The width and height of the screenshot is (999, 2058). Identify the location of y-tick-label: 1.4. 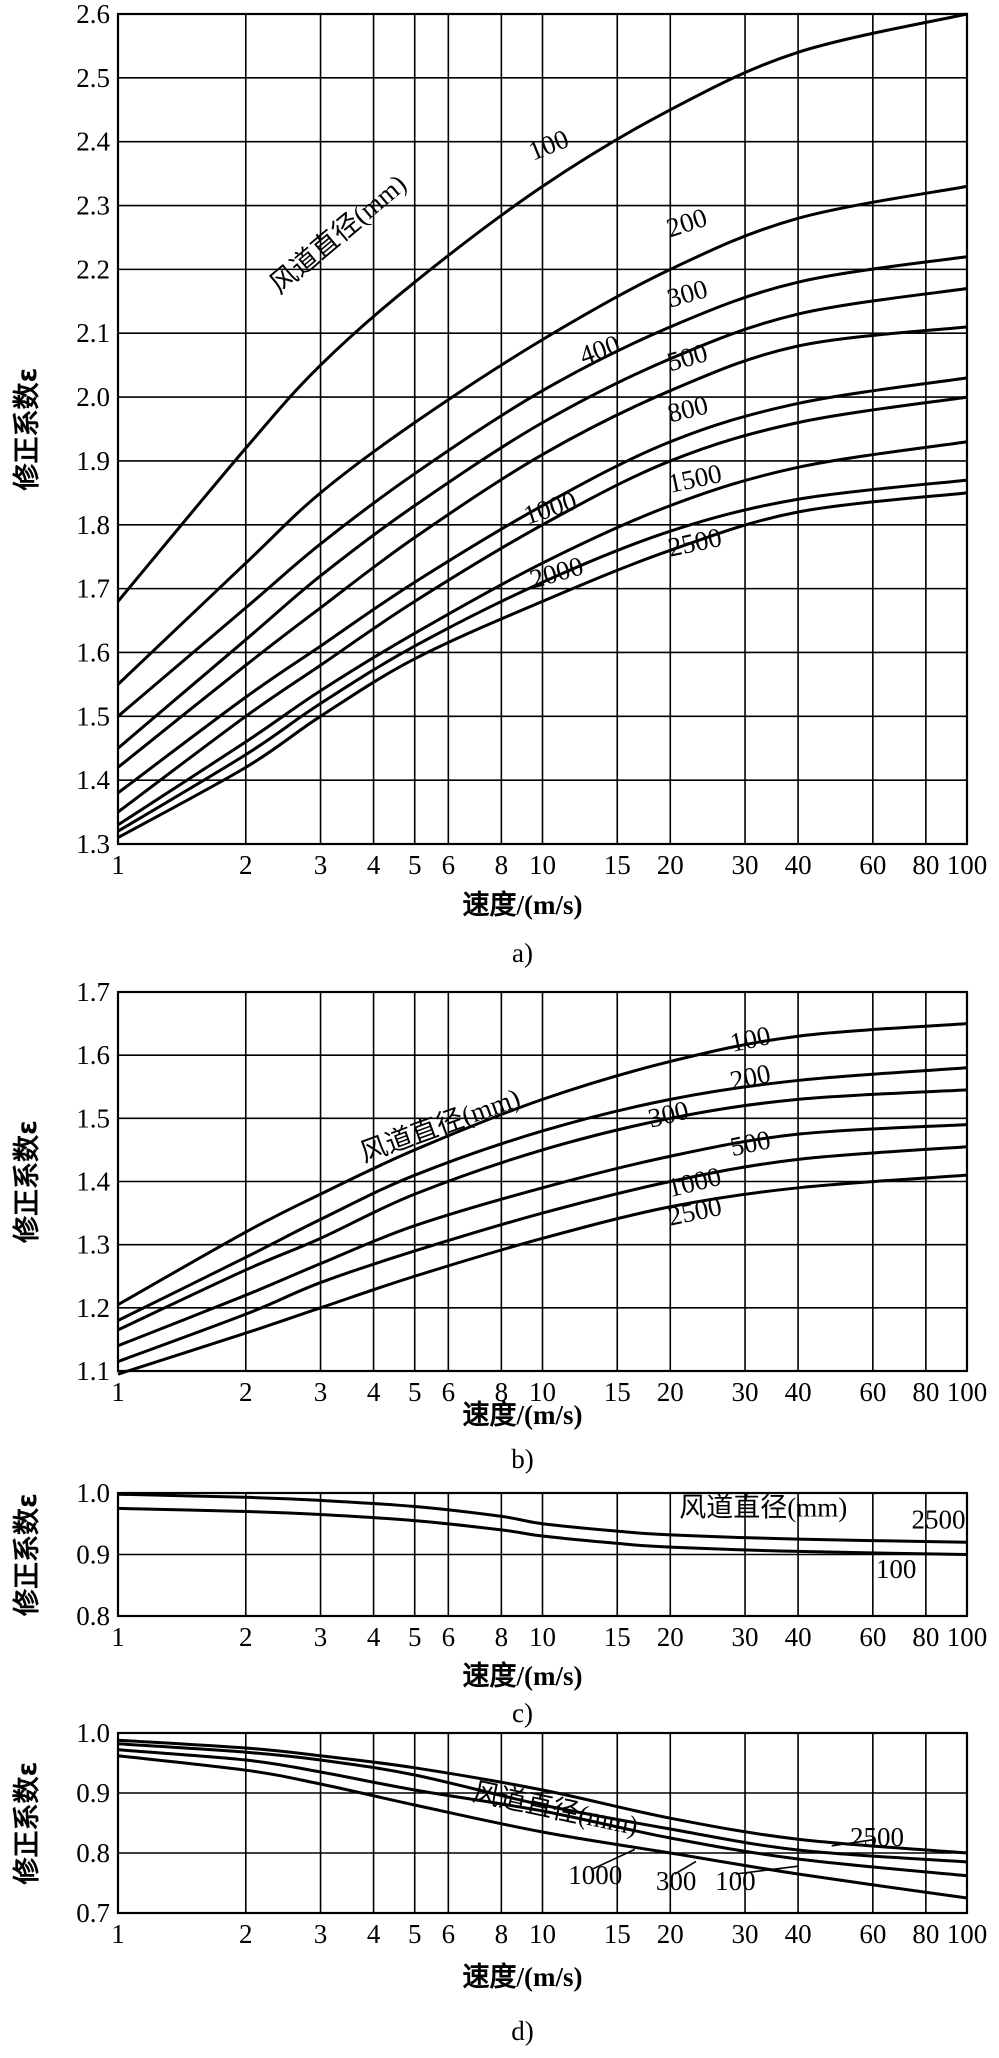
(93, 780).